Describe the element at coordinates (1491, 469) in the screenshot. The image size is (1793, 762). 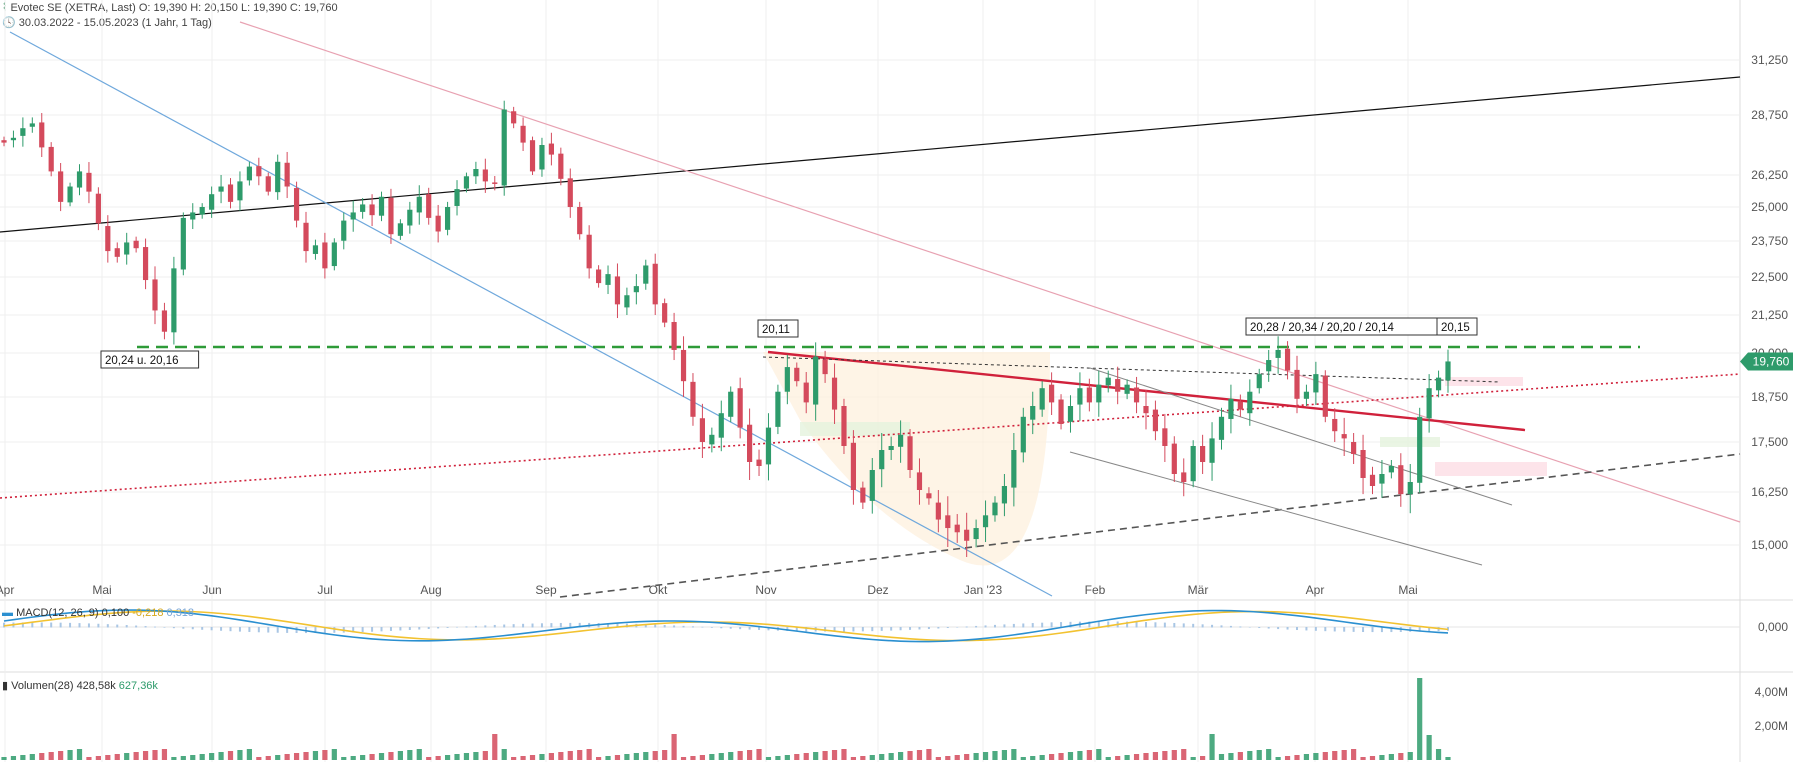
I see `zone-box` at that location.